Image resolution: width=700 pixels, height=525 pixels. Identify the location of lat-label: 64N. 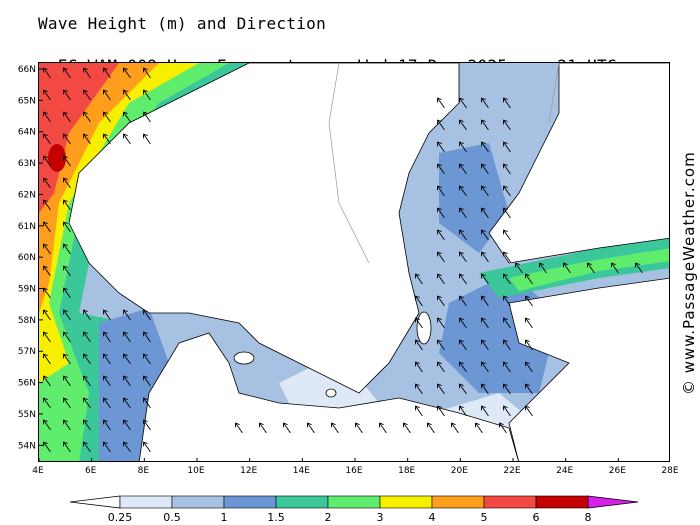
(27, 133).